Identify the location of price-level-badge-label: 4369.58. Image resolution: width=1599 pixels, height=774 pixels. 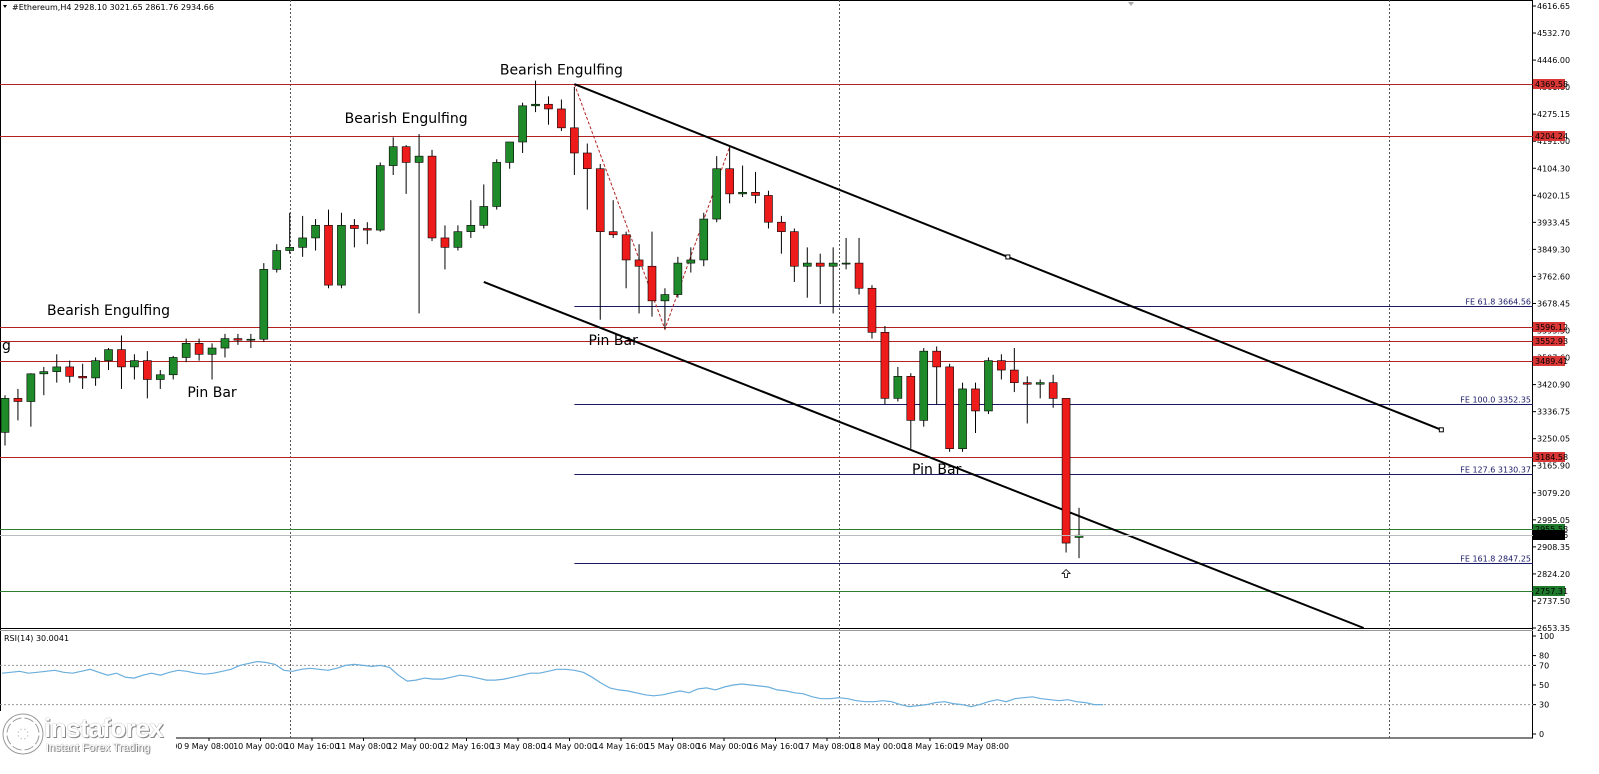
(1551, 84).